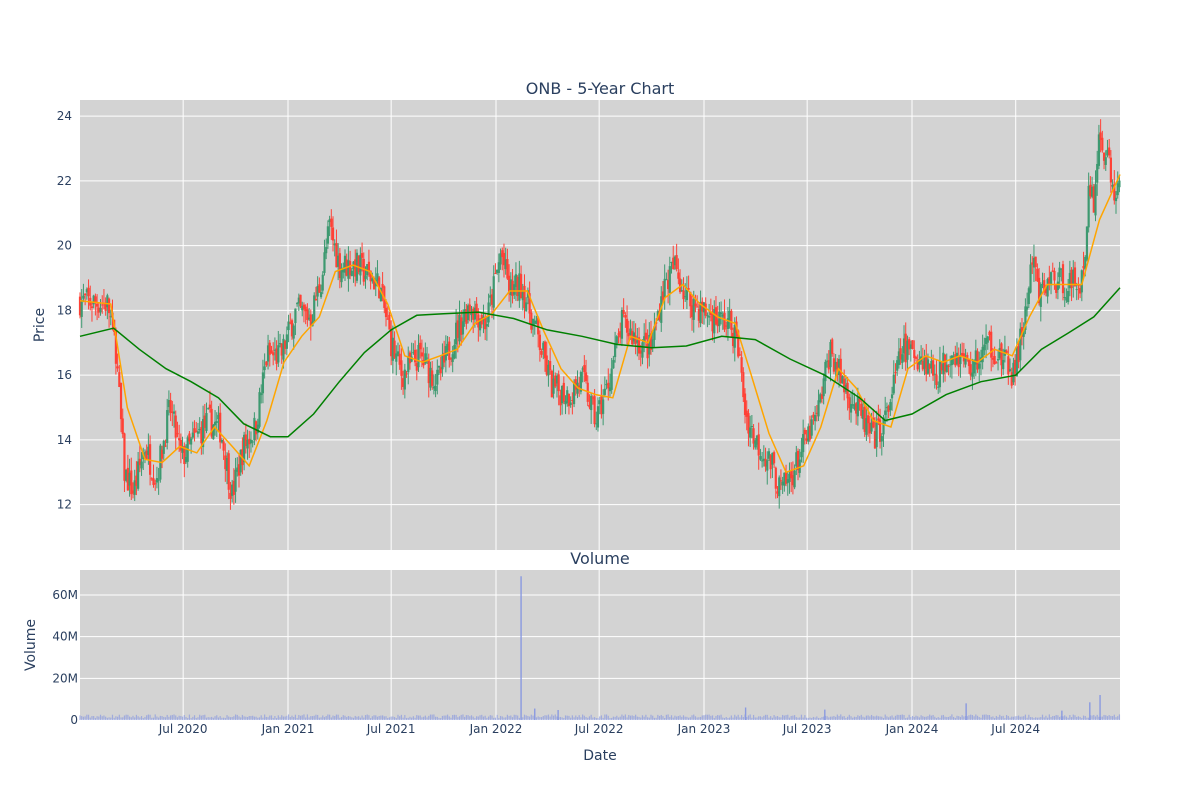 The width and height of the screenshot is (1200, 804). I want to click on volume-y-tick-label: 60M, so click(65, 595).